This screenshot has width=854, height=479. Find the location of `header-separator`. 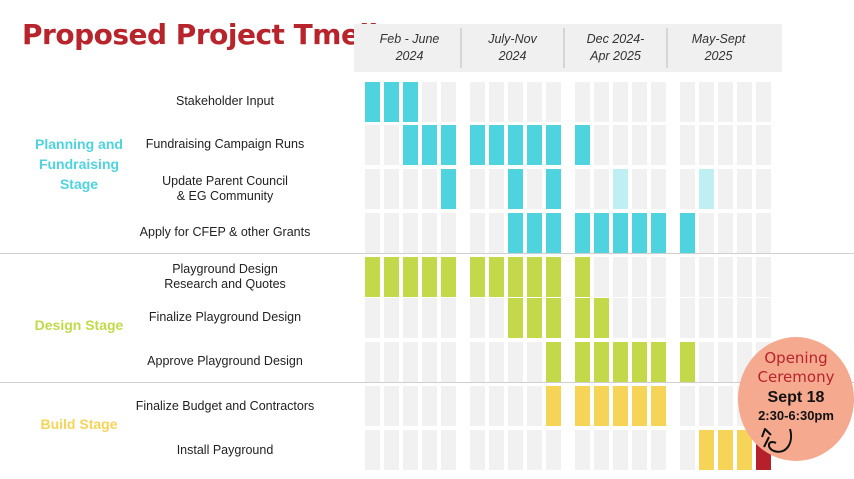

header-separator is located at coordinates (564, 48).